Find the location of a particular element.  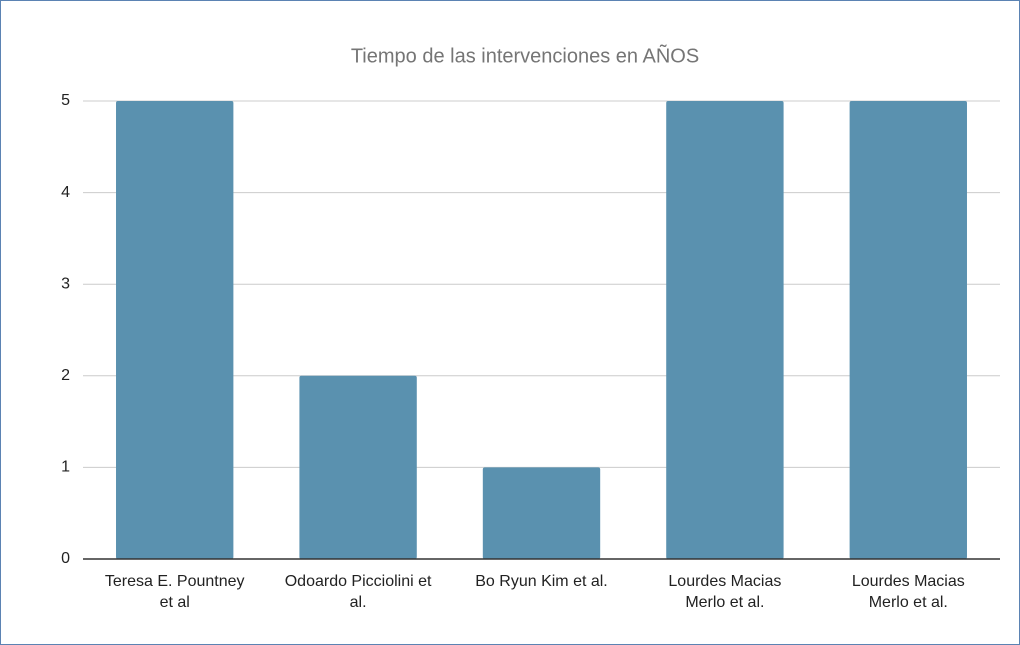

y-tick-label: 4 is located at coordinates (65, 192).